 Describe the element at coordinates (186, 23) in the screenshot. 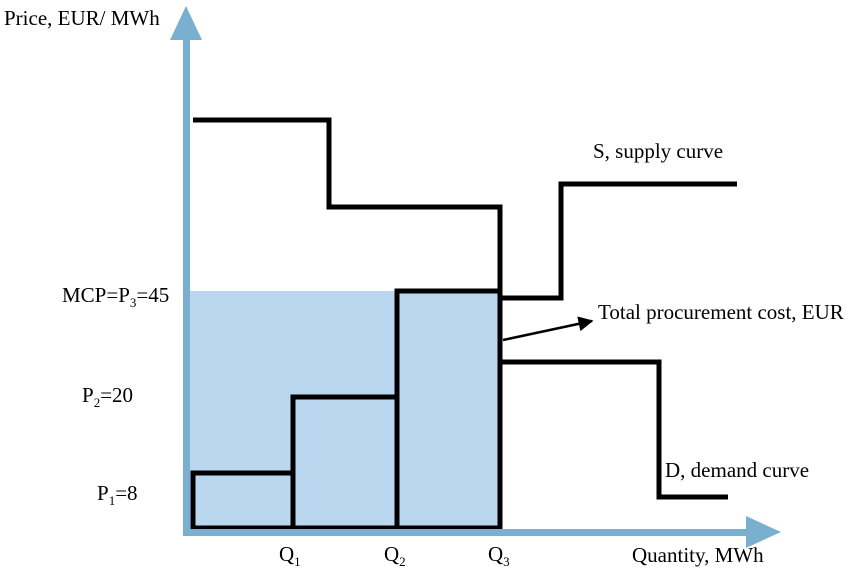

I see `y-axis-arrowhead` at that location.